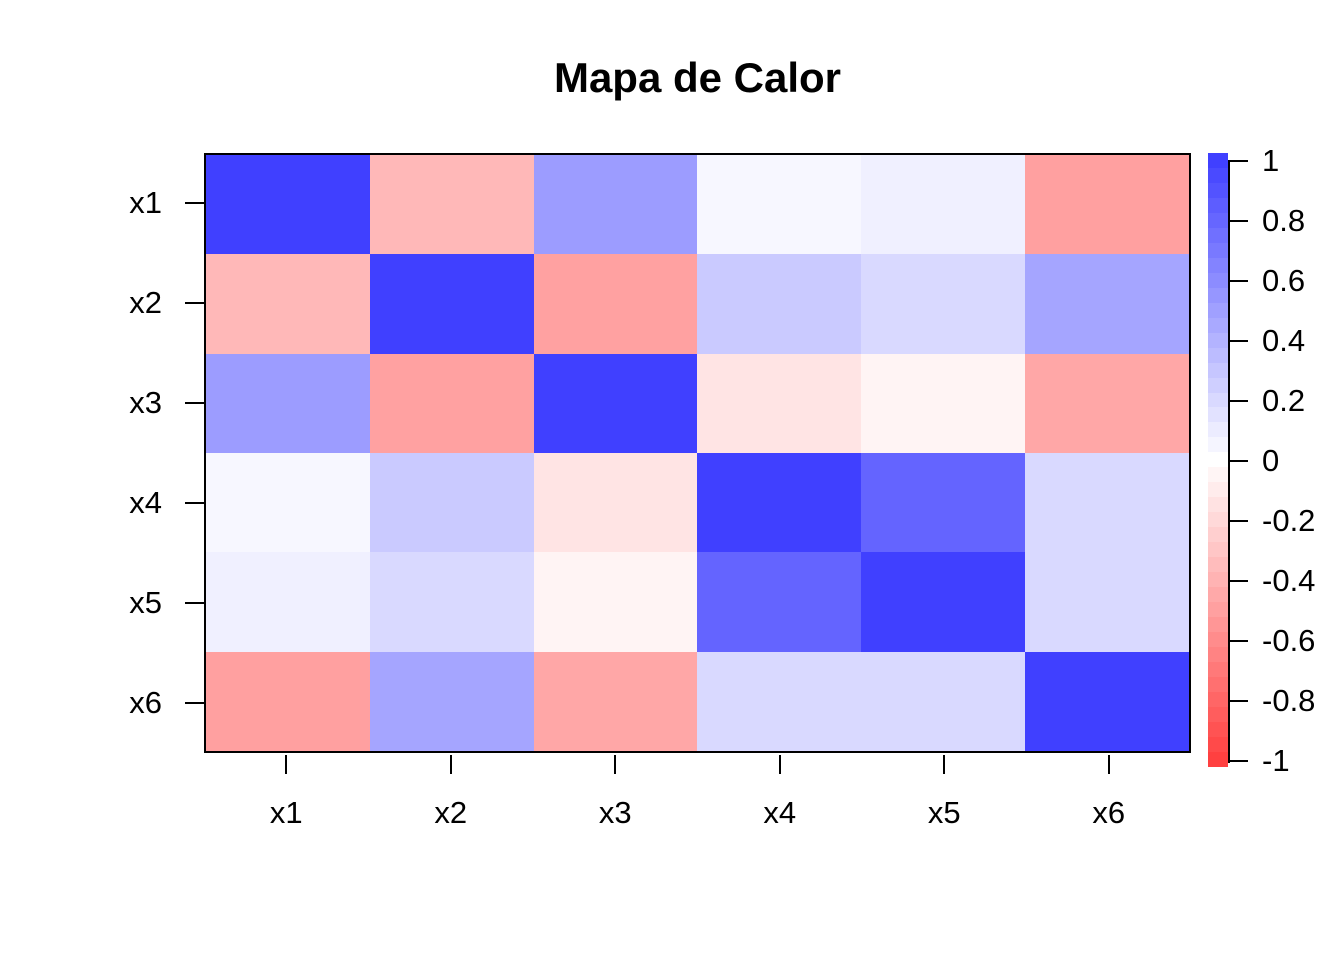 The height and width of the screenshot is (960, 1344). Describe the element at coordinates (288, 304) in the screenshot. I see `heatmap-cell-x2-x1` at that location.